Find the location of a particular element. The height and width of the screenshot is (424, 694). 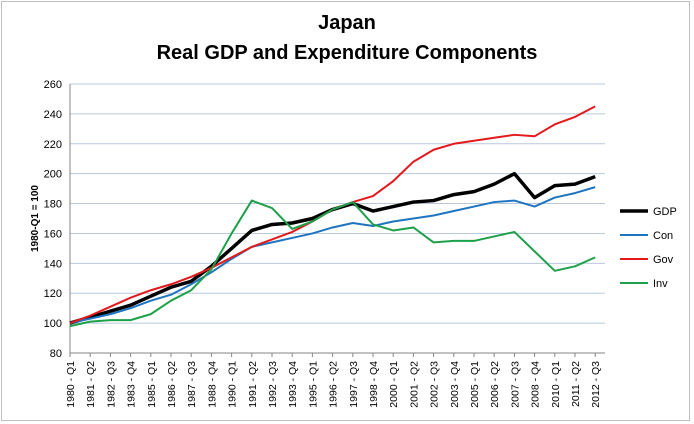

y-tick-label: 220 is located at coordinates (53, 145).